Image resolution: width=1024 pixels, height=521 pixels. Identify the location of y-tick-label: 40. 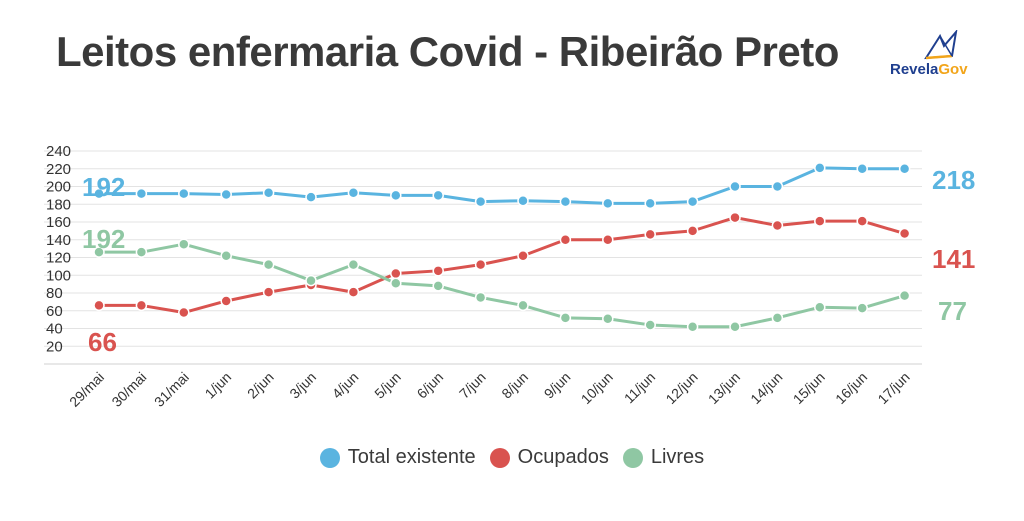
(54, 329).